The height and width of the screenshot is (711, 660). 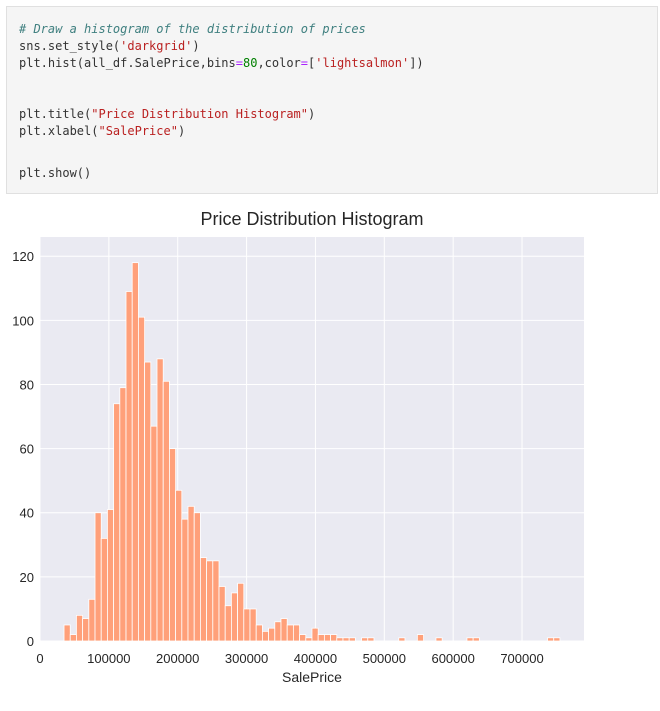 I want to click on code-token: 80, so click(x=250, y=63).